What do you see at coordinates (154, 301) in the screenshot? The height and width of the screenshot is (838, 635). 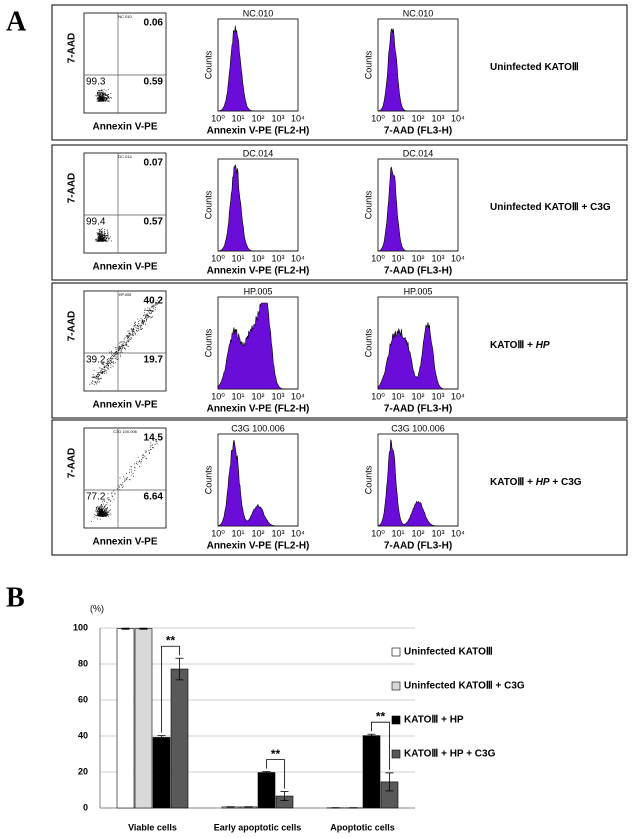 I see `quadrant-value: 40.2` at bounding box center [154, 301].